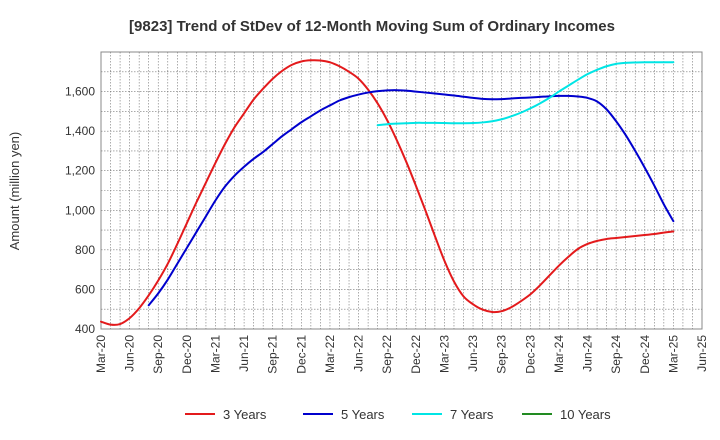 The height and width of the screenshot is (440, 720). I want to click on y-tick-label: 600, so click(85, 289).